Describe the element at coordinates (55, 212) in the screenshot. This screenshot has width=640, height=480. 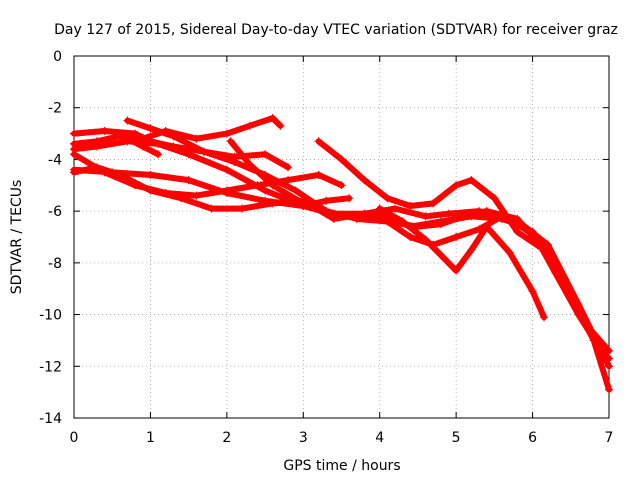
I see `y-tick-label: -6` at that location.